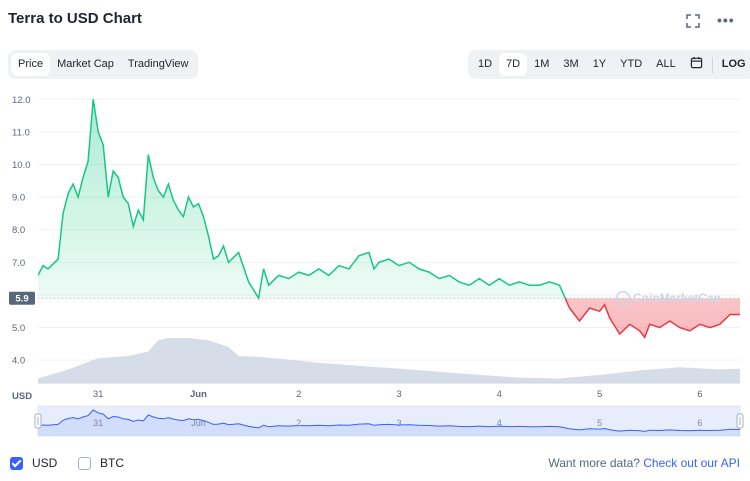 This screenshot has width=750, height=481. I want to click on navigator-tick-label: 6, so click(699, 423).